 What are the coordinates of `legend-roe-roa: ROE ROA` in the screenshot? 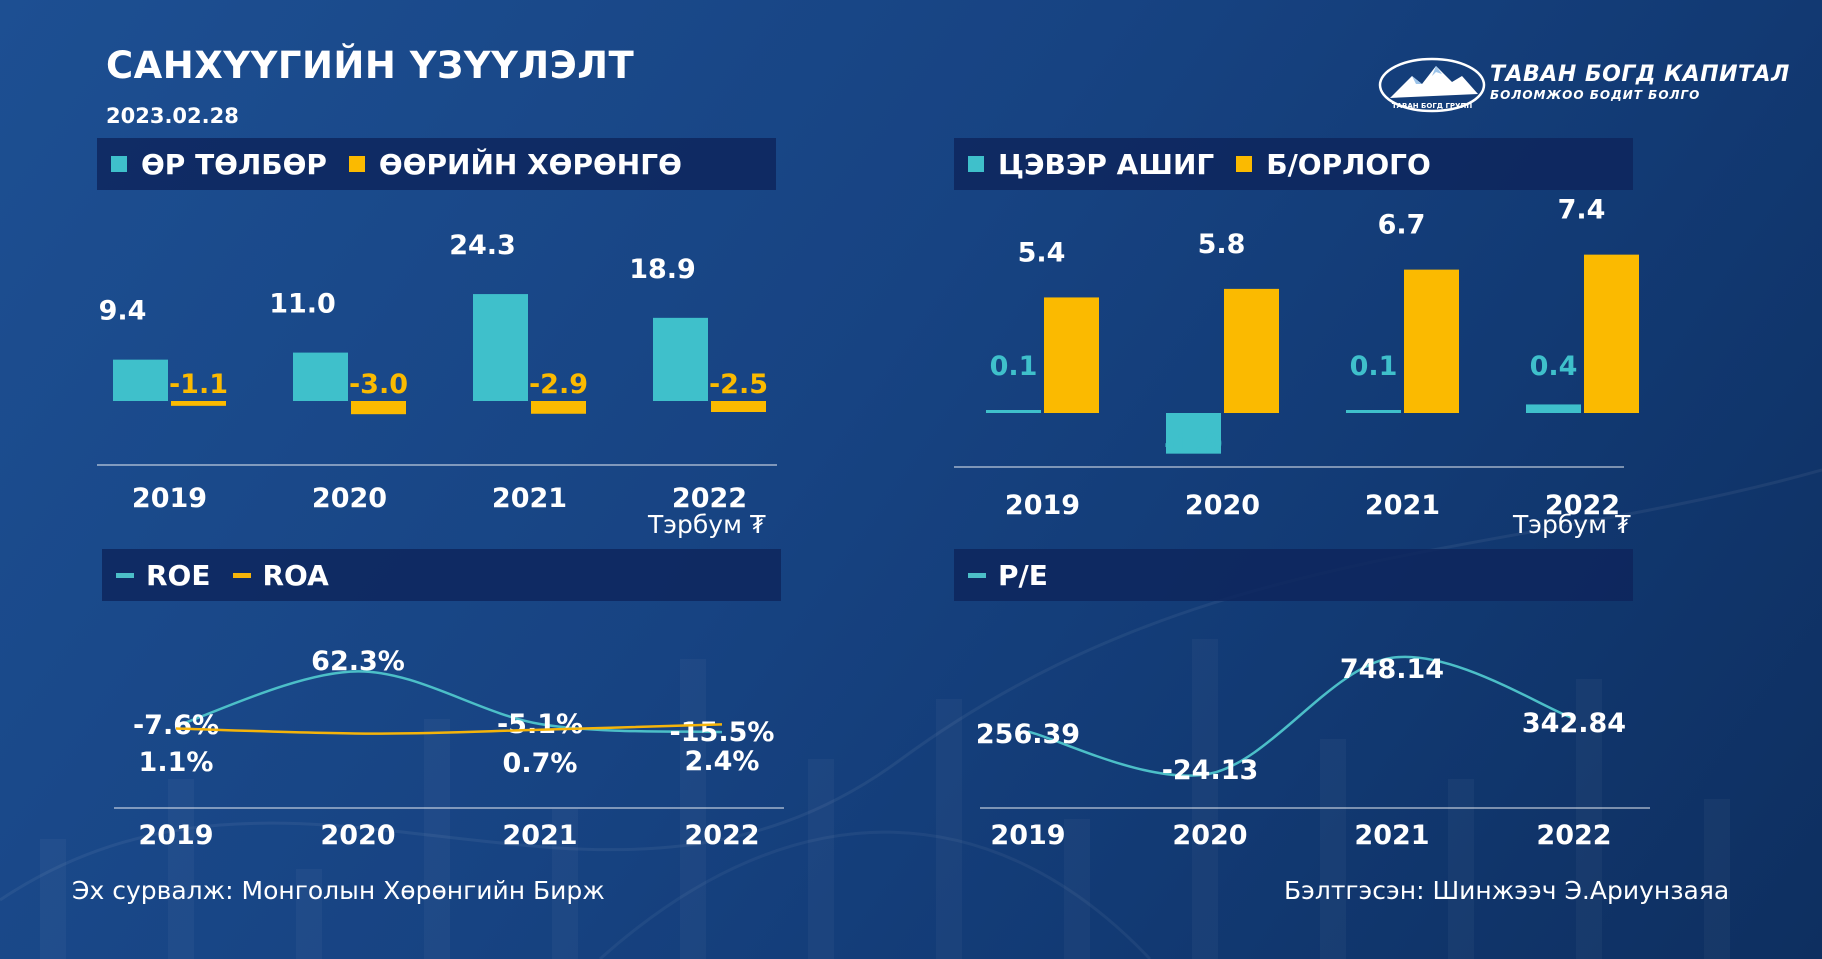 It's located at (441, 575).